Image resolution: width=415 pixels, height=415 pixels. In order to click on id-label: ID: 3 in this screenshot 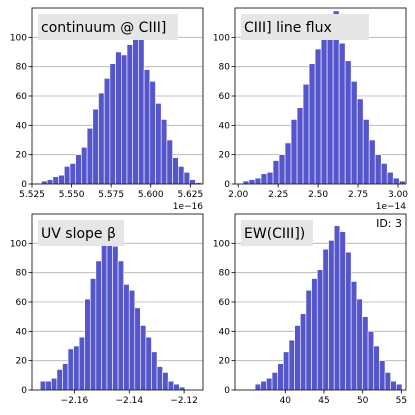, I will do `click(389, 223)`.